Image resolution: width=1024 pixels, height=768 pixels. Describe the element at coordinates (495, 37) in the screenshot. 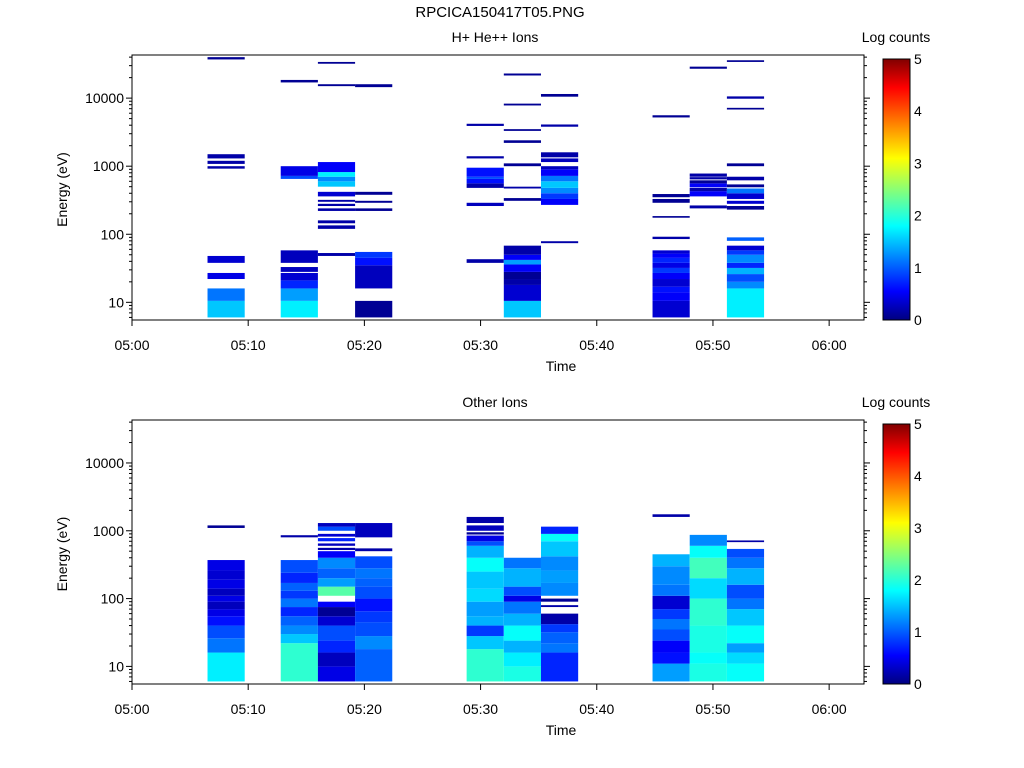

I see `panel-title: H+ He++ Ions` at that location.